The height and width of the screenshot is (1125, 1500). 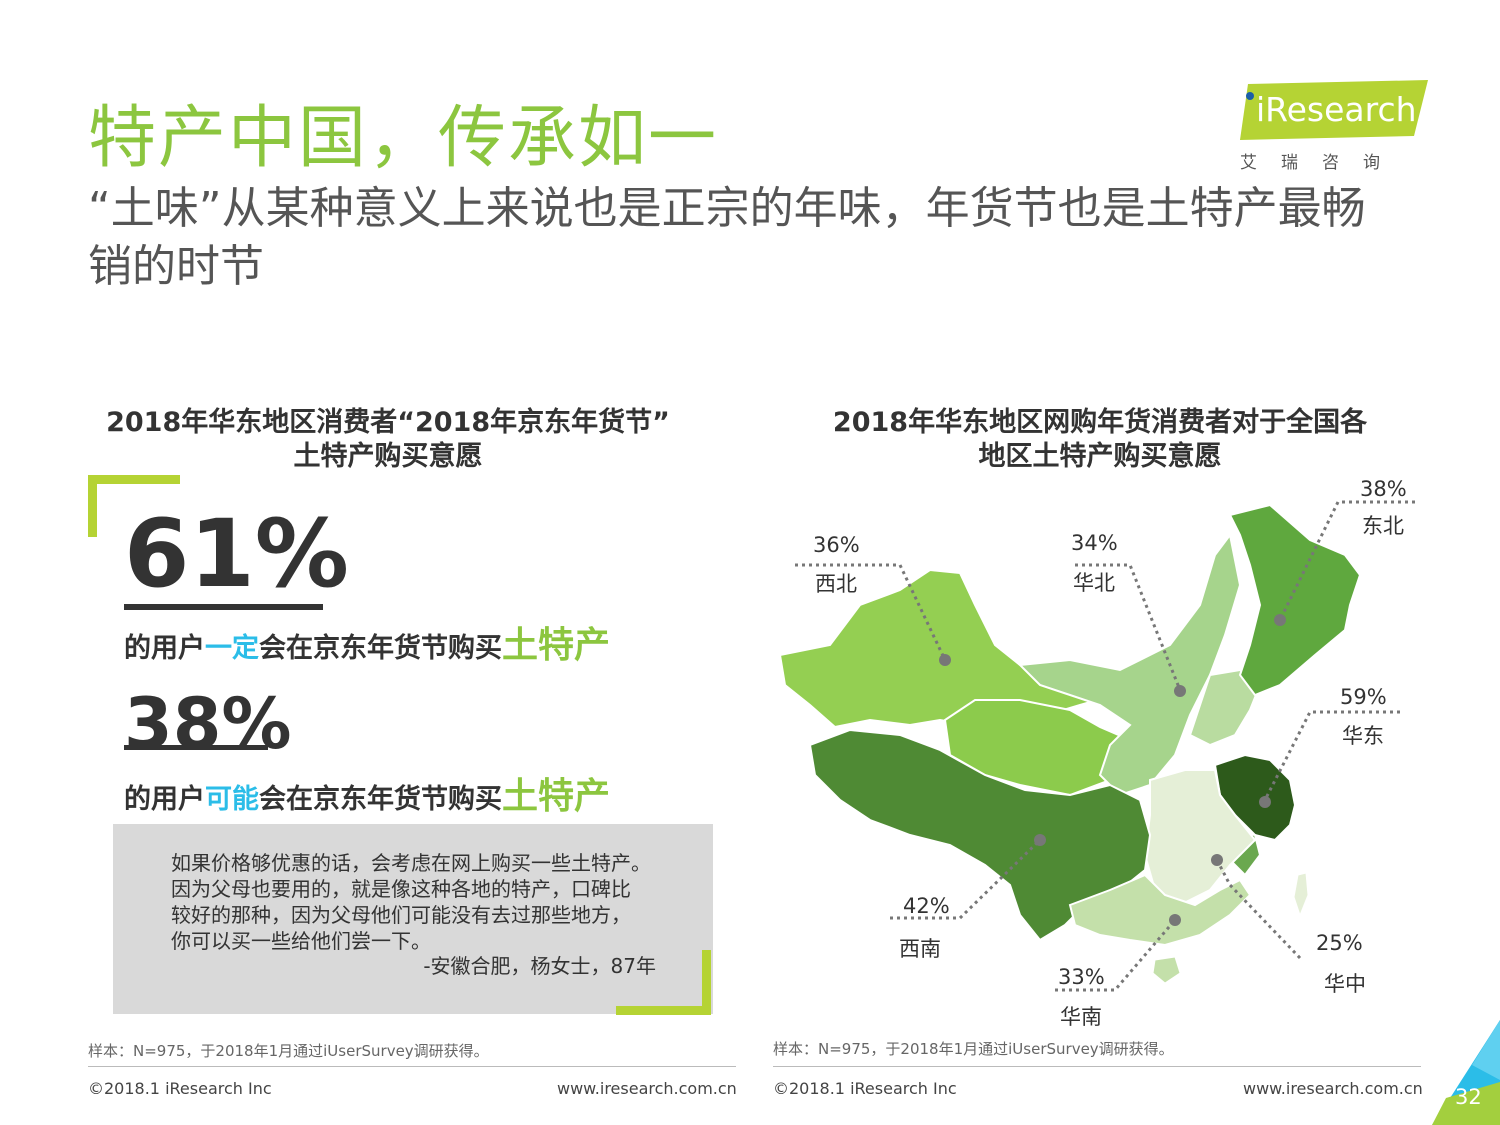 I want to click on label-xinan-name: 西南, so click(x=920, y=949).